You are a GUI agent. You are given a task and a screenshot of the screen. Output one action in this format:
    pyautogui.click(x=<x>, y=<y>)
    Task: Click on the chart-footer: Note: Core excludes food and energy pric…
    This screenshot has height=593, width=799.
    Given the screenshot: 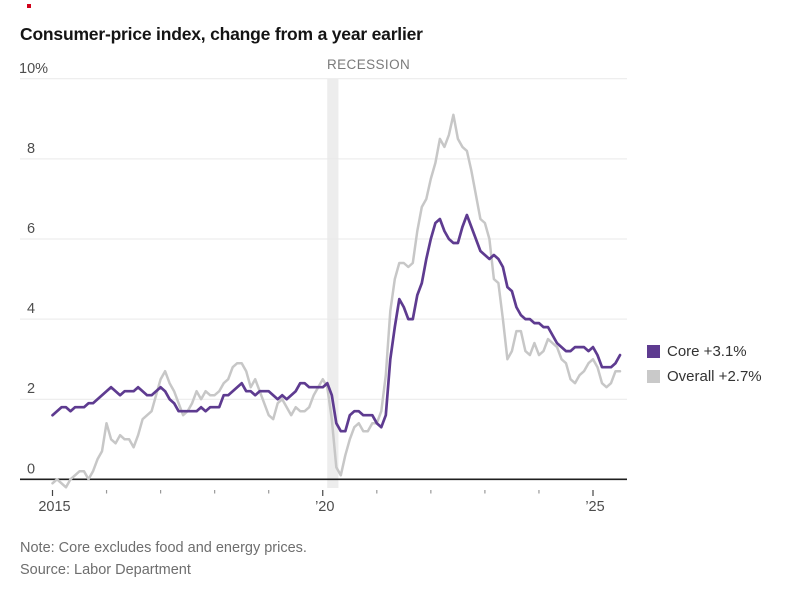 What is the action you would take?
    pyautogui.click(x=163, y=559)
    